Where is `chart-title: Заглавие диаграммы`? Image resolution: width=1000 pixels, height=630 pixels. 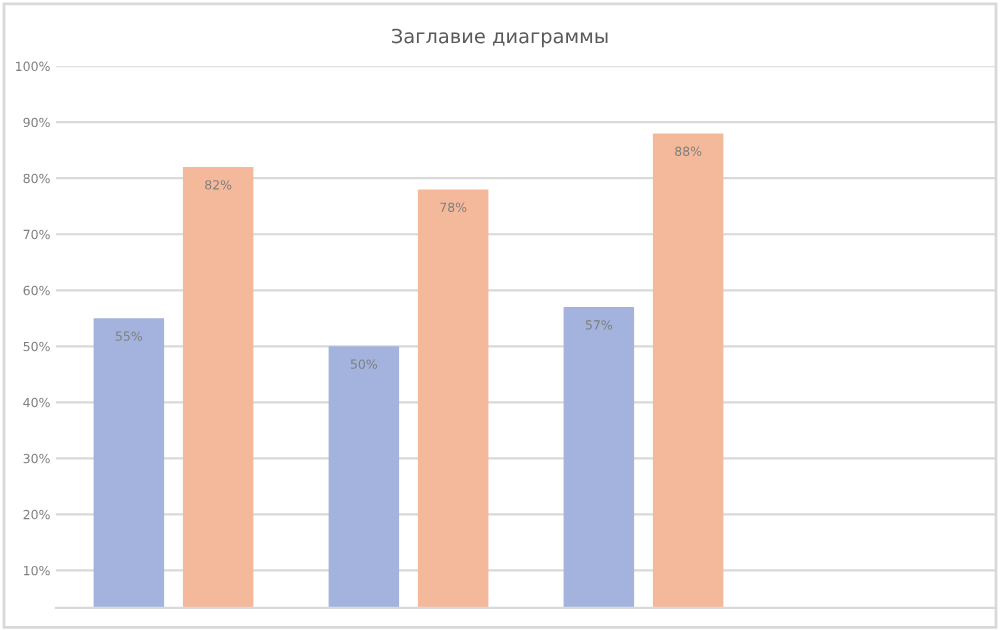 chart-title: Заглавие диаграммы is located at coordinates (500, 38).